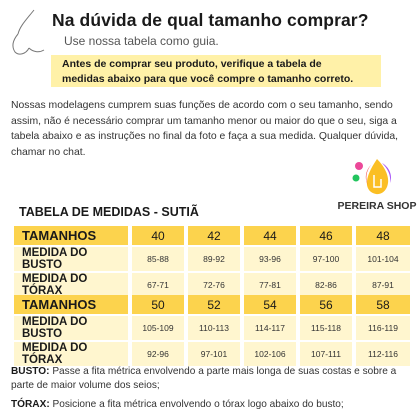 Image resolution: width=420 pixels, height=420 pixels. Describe the element at coordinates (326, 354) in the screenshot. I see `chest-cell: 107-111` at that location.